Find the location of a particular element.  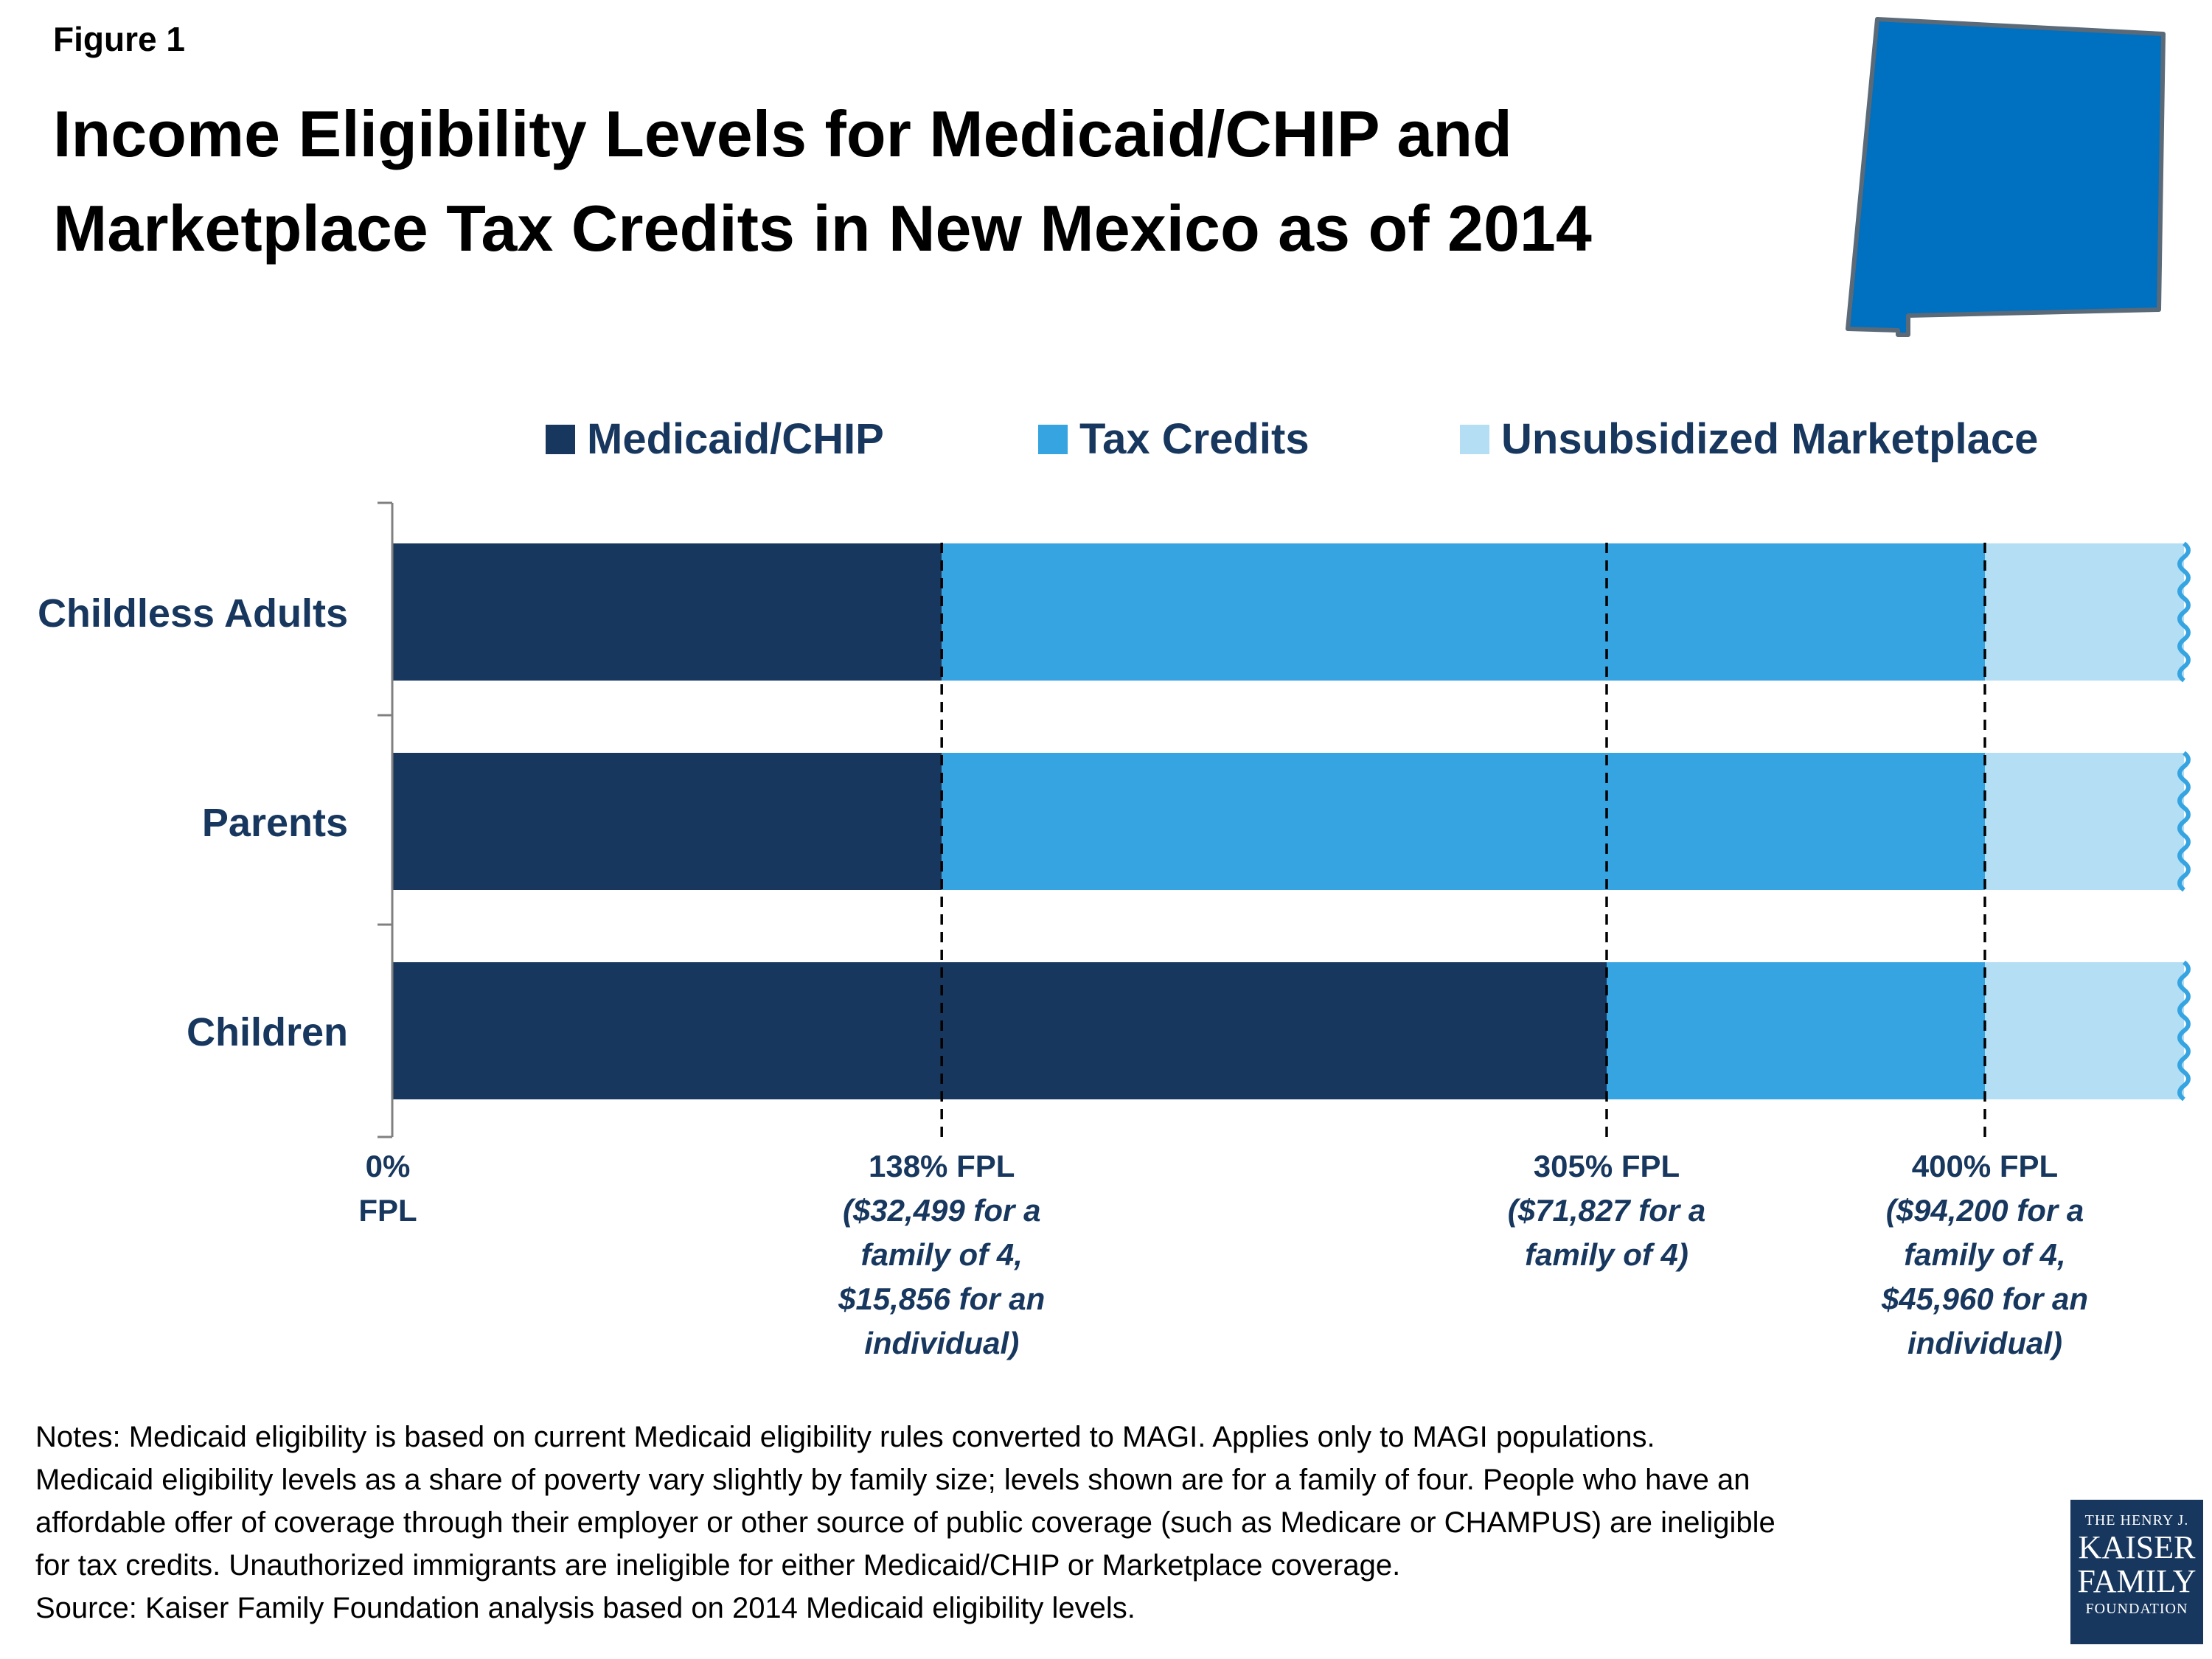

legend-label-tax-credits: Tax Credits is located at coordinates (1194, 439).